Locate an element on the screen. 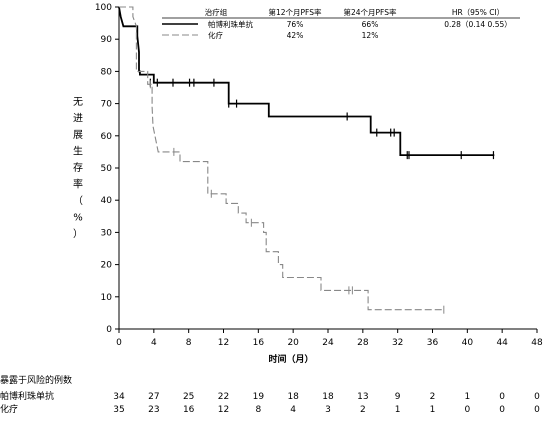 The image size is (554, 427). y-tick-label: 0 is located at coordinates (109, 330).